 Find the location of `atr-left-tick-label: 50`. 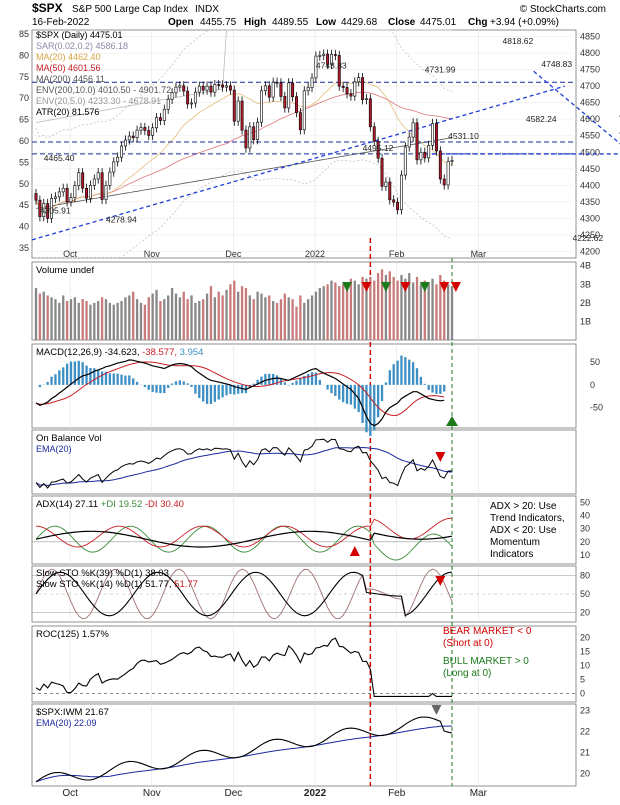

atr-left-tick-label: 50 is located at coordinates (24, 184).